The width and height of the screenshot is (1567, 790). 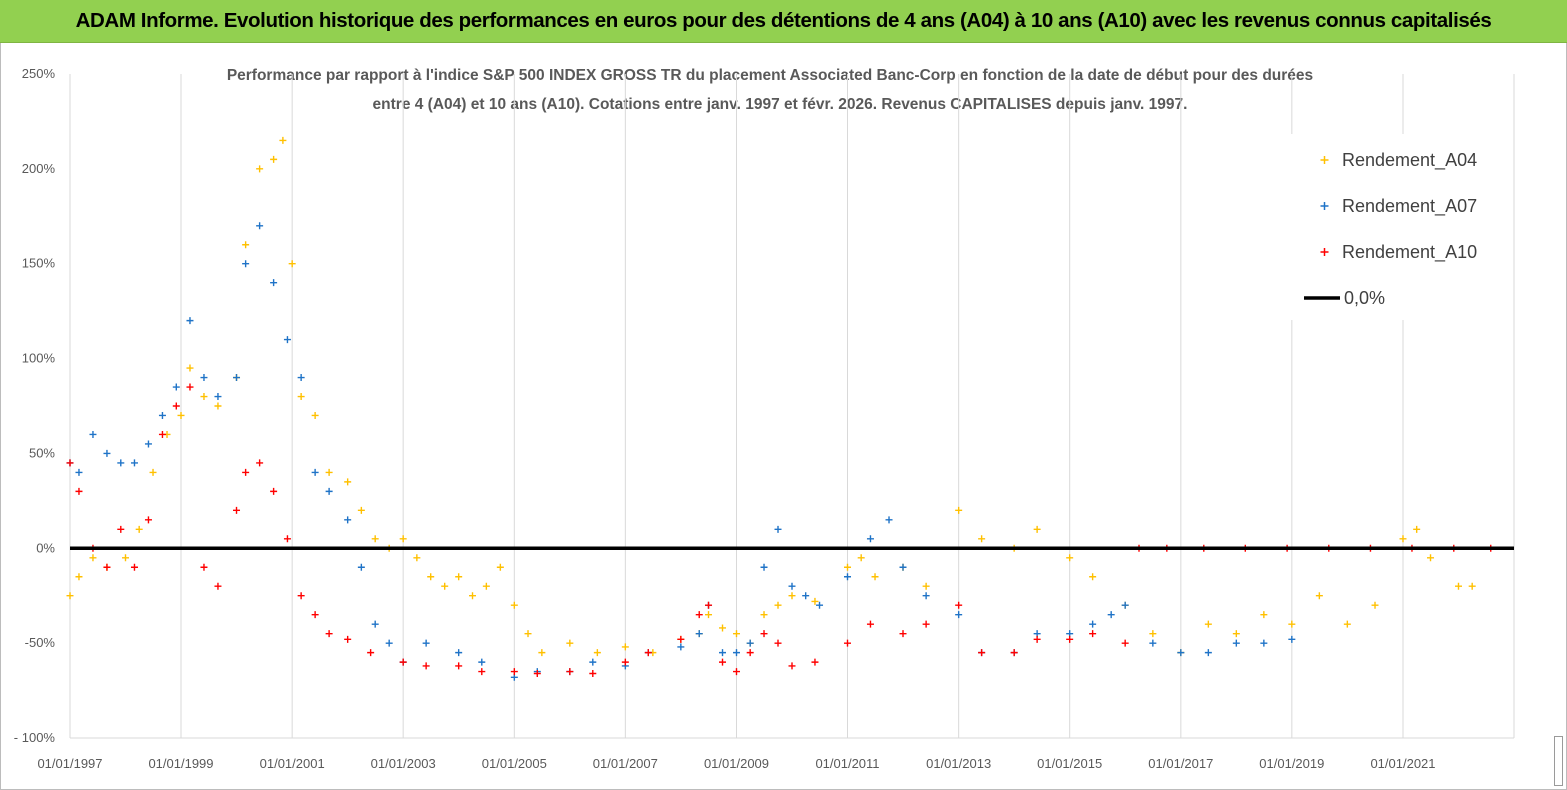 I want to click on legend-label: 0,0%, so click(x=1364, y=298).